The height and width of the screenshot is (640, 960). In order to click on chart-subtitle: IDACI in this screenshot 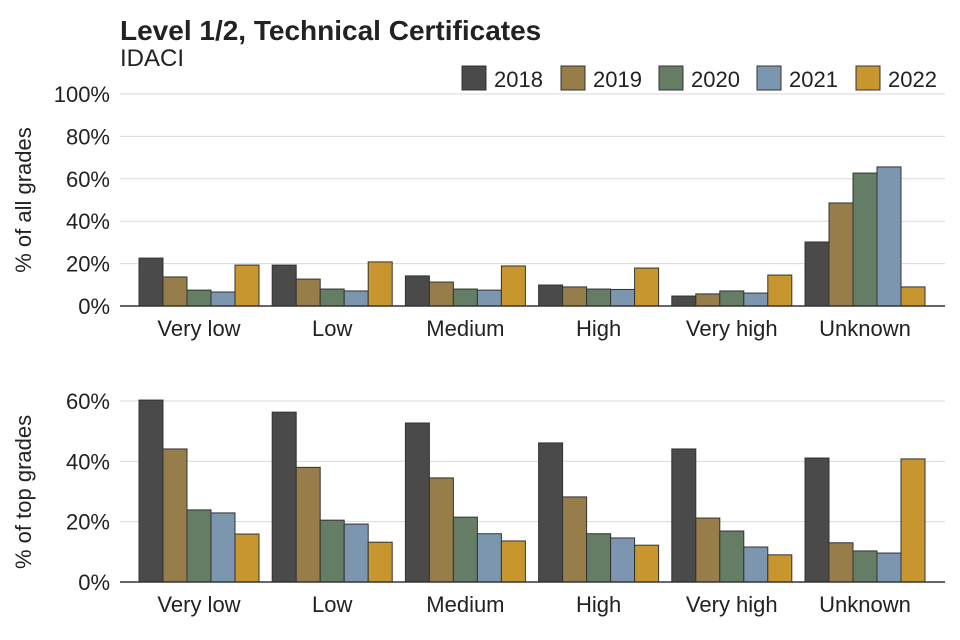, I will do `click(152, 58)`.